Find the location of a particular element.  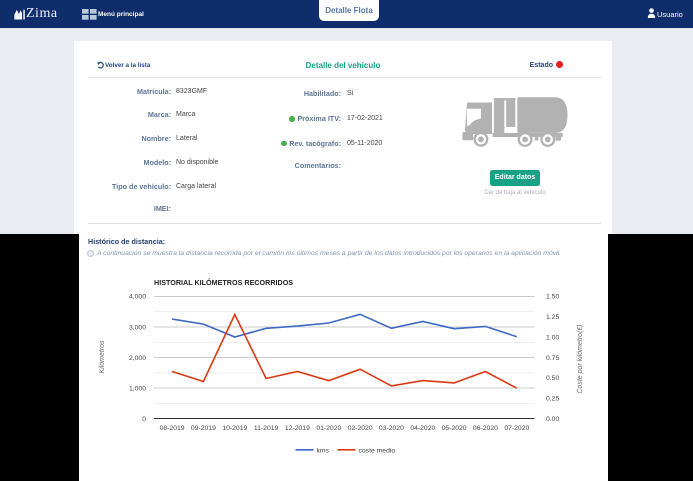

svg-text: 0.75 is located at coordinates (552, 358).